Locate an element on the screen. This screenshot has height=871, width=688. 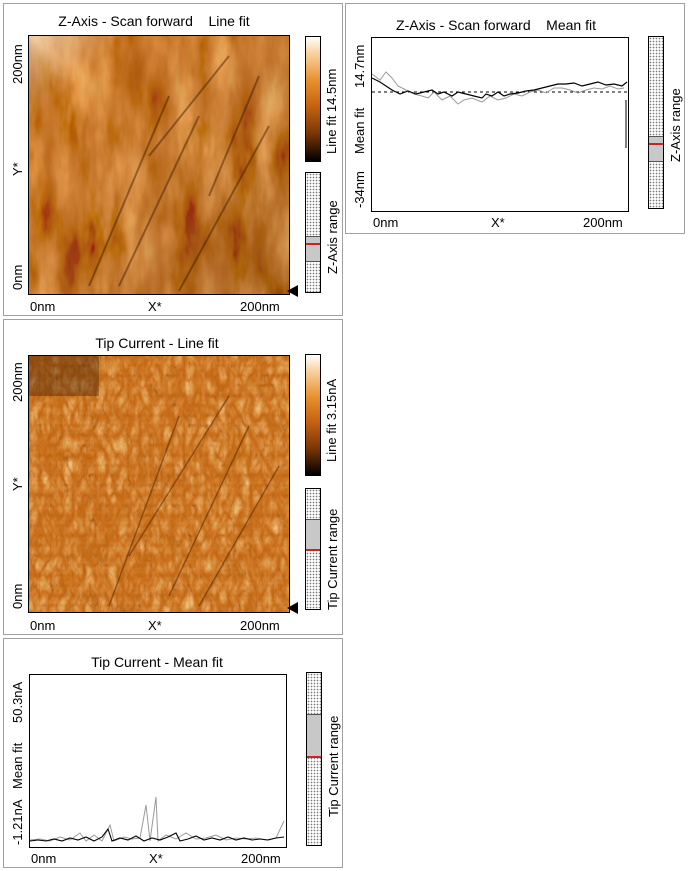
colorbar-label: Line fit 14.5nm is located at coordinates (331, 111).